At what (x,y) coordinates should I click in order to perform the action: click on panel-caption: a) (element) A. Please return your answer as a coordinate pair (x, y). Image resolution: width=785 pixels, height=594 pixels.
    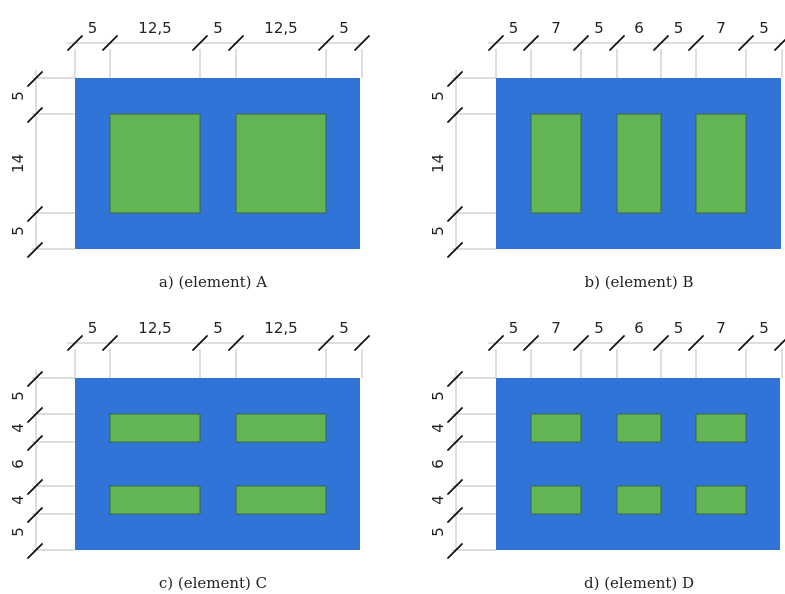
    Looking at the image, I should click on (213, 282).